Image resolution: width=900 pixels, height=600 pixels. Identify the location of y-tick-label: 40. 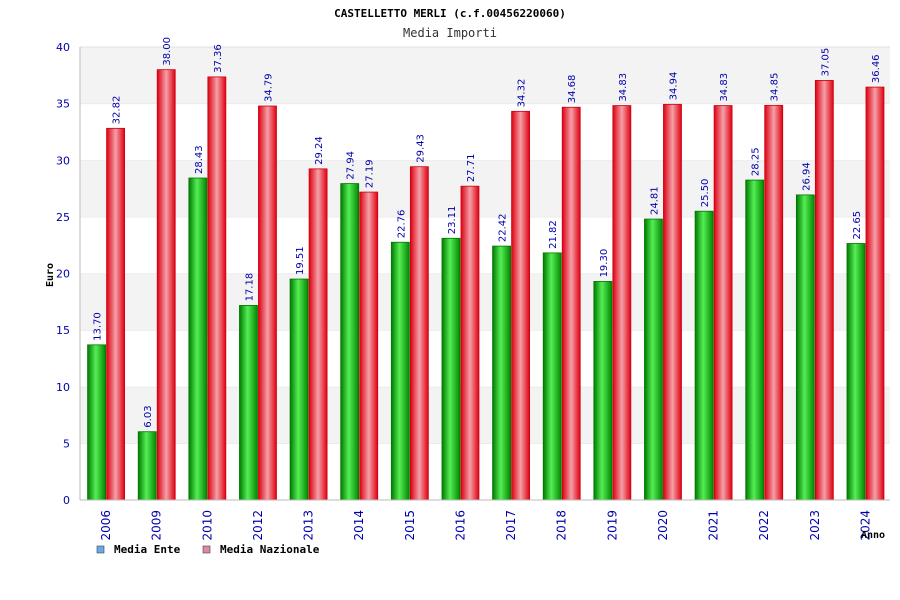
(63, 47).